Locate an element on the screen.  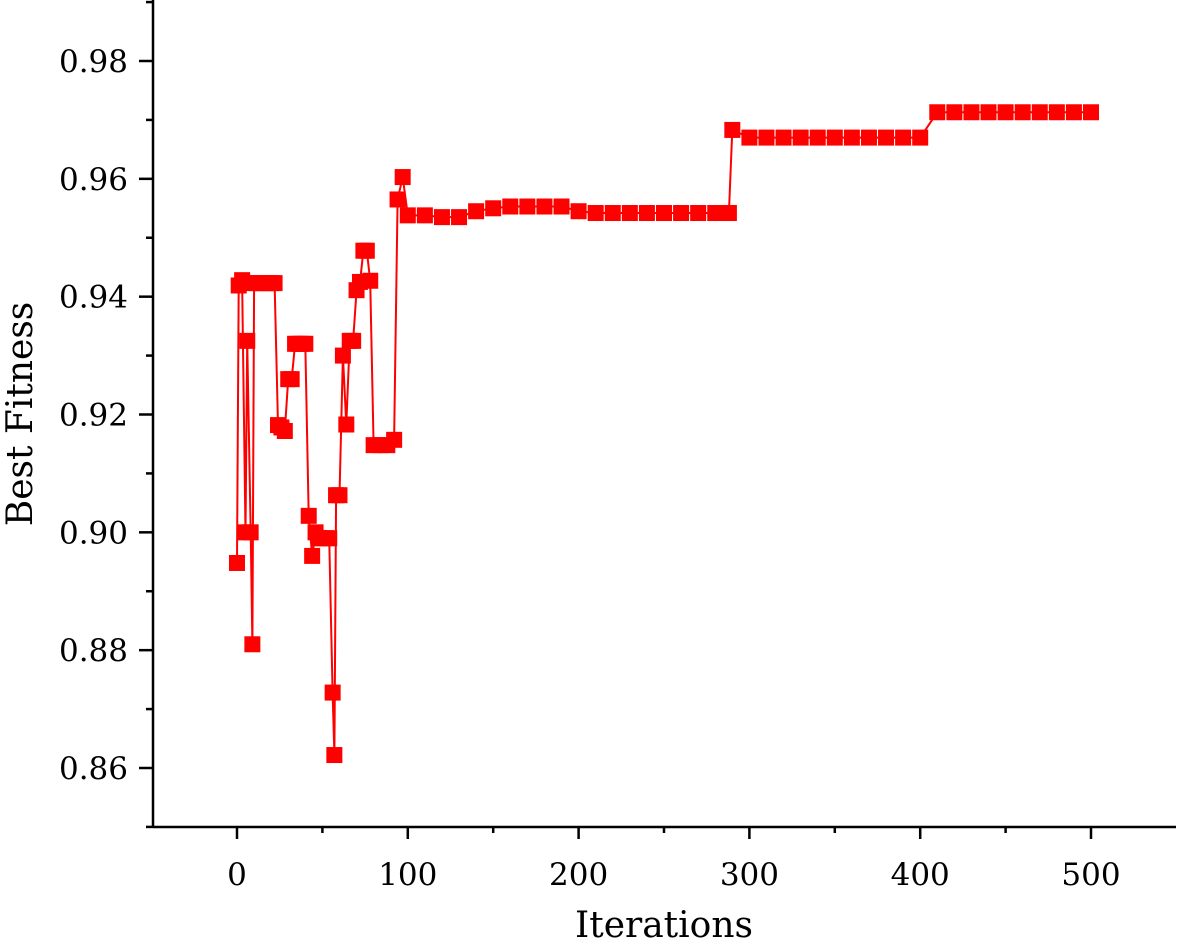
x-tick-label: 0 is located at coordinates (237, 875).